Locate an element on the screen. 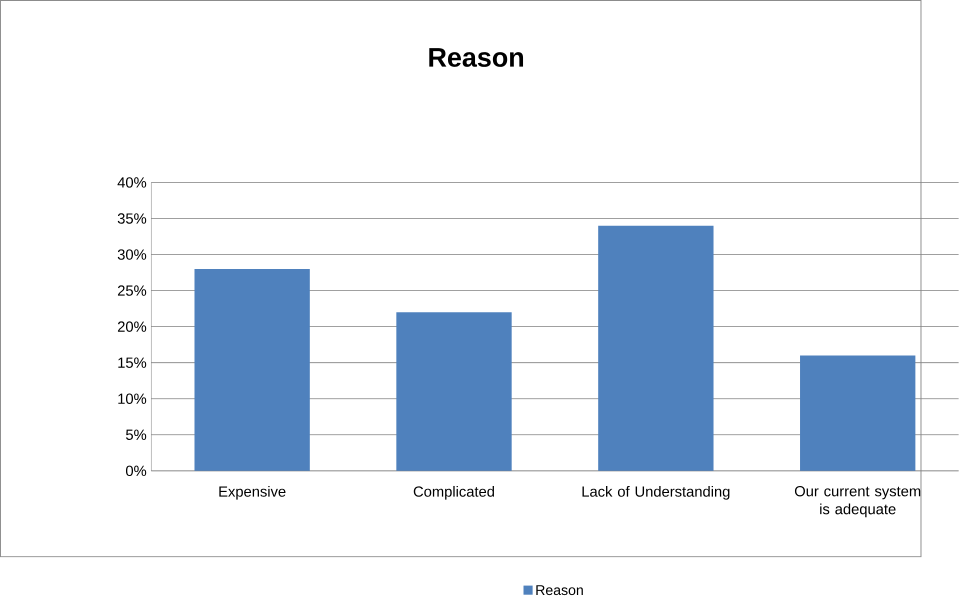 This screenshot has width=959, height=602. y-tick-label: 0% is located at coordinates (136, 471).